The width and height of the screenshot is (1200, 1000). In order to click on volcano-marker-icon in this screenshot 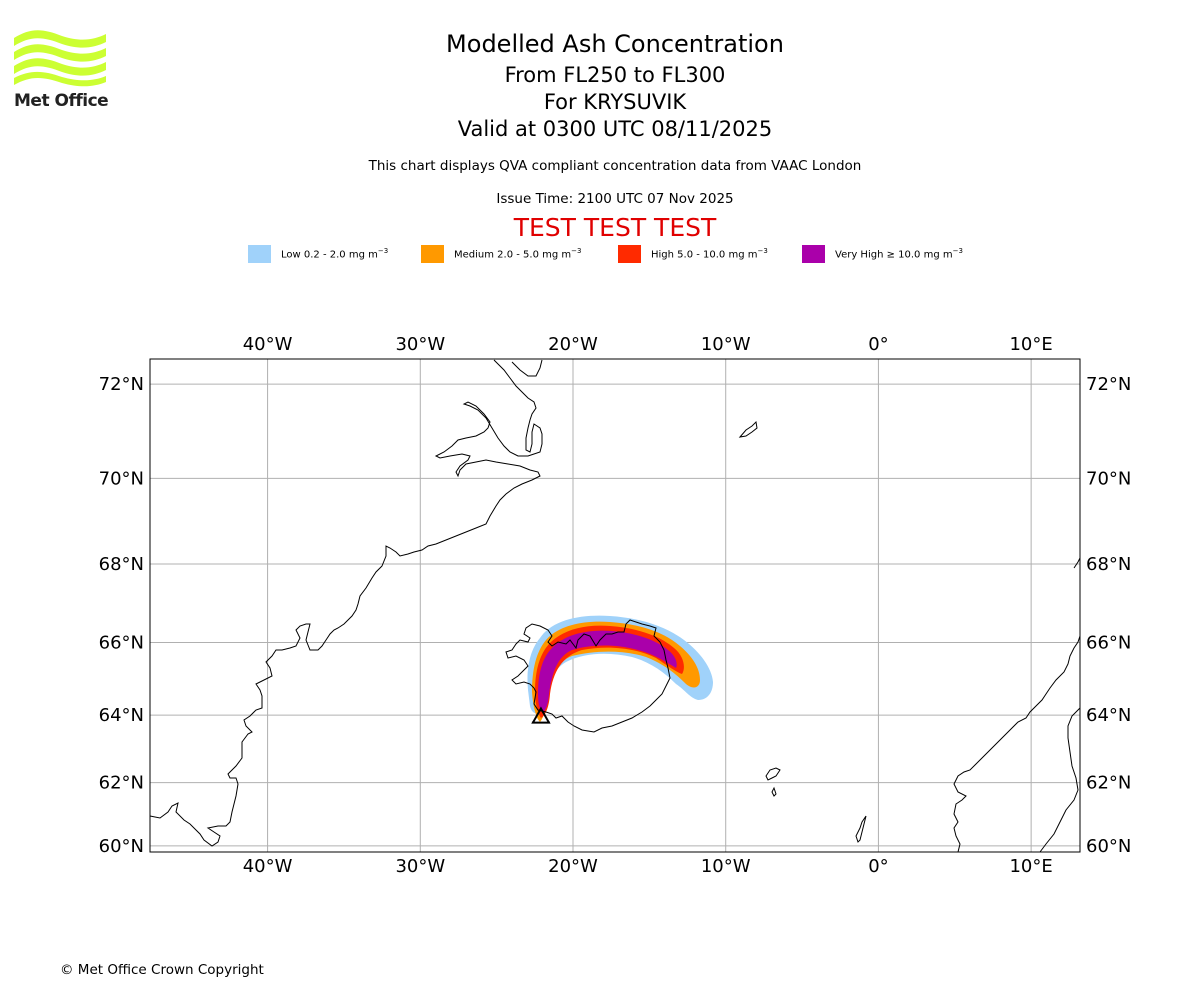, I will do `click(541, 715)`.